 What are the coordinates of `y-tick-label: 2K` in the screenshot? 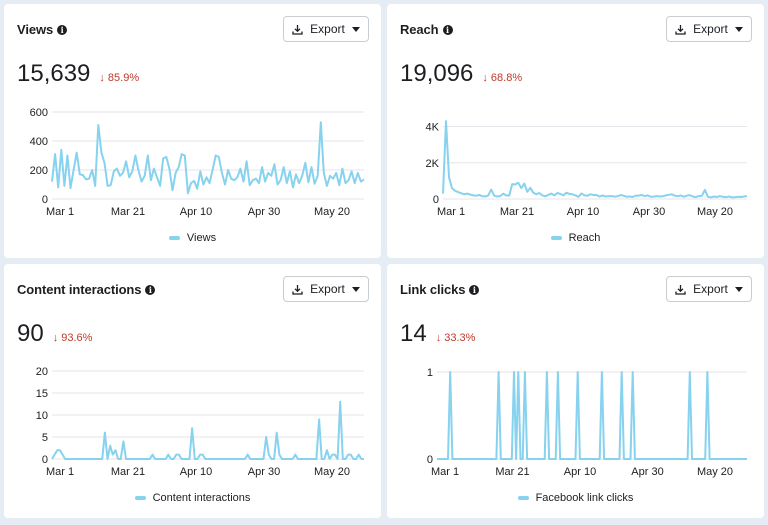 It's located at (433, 164).